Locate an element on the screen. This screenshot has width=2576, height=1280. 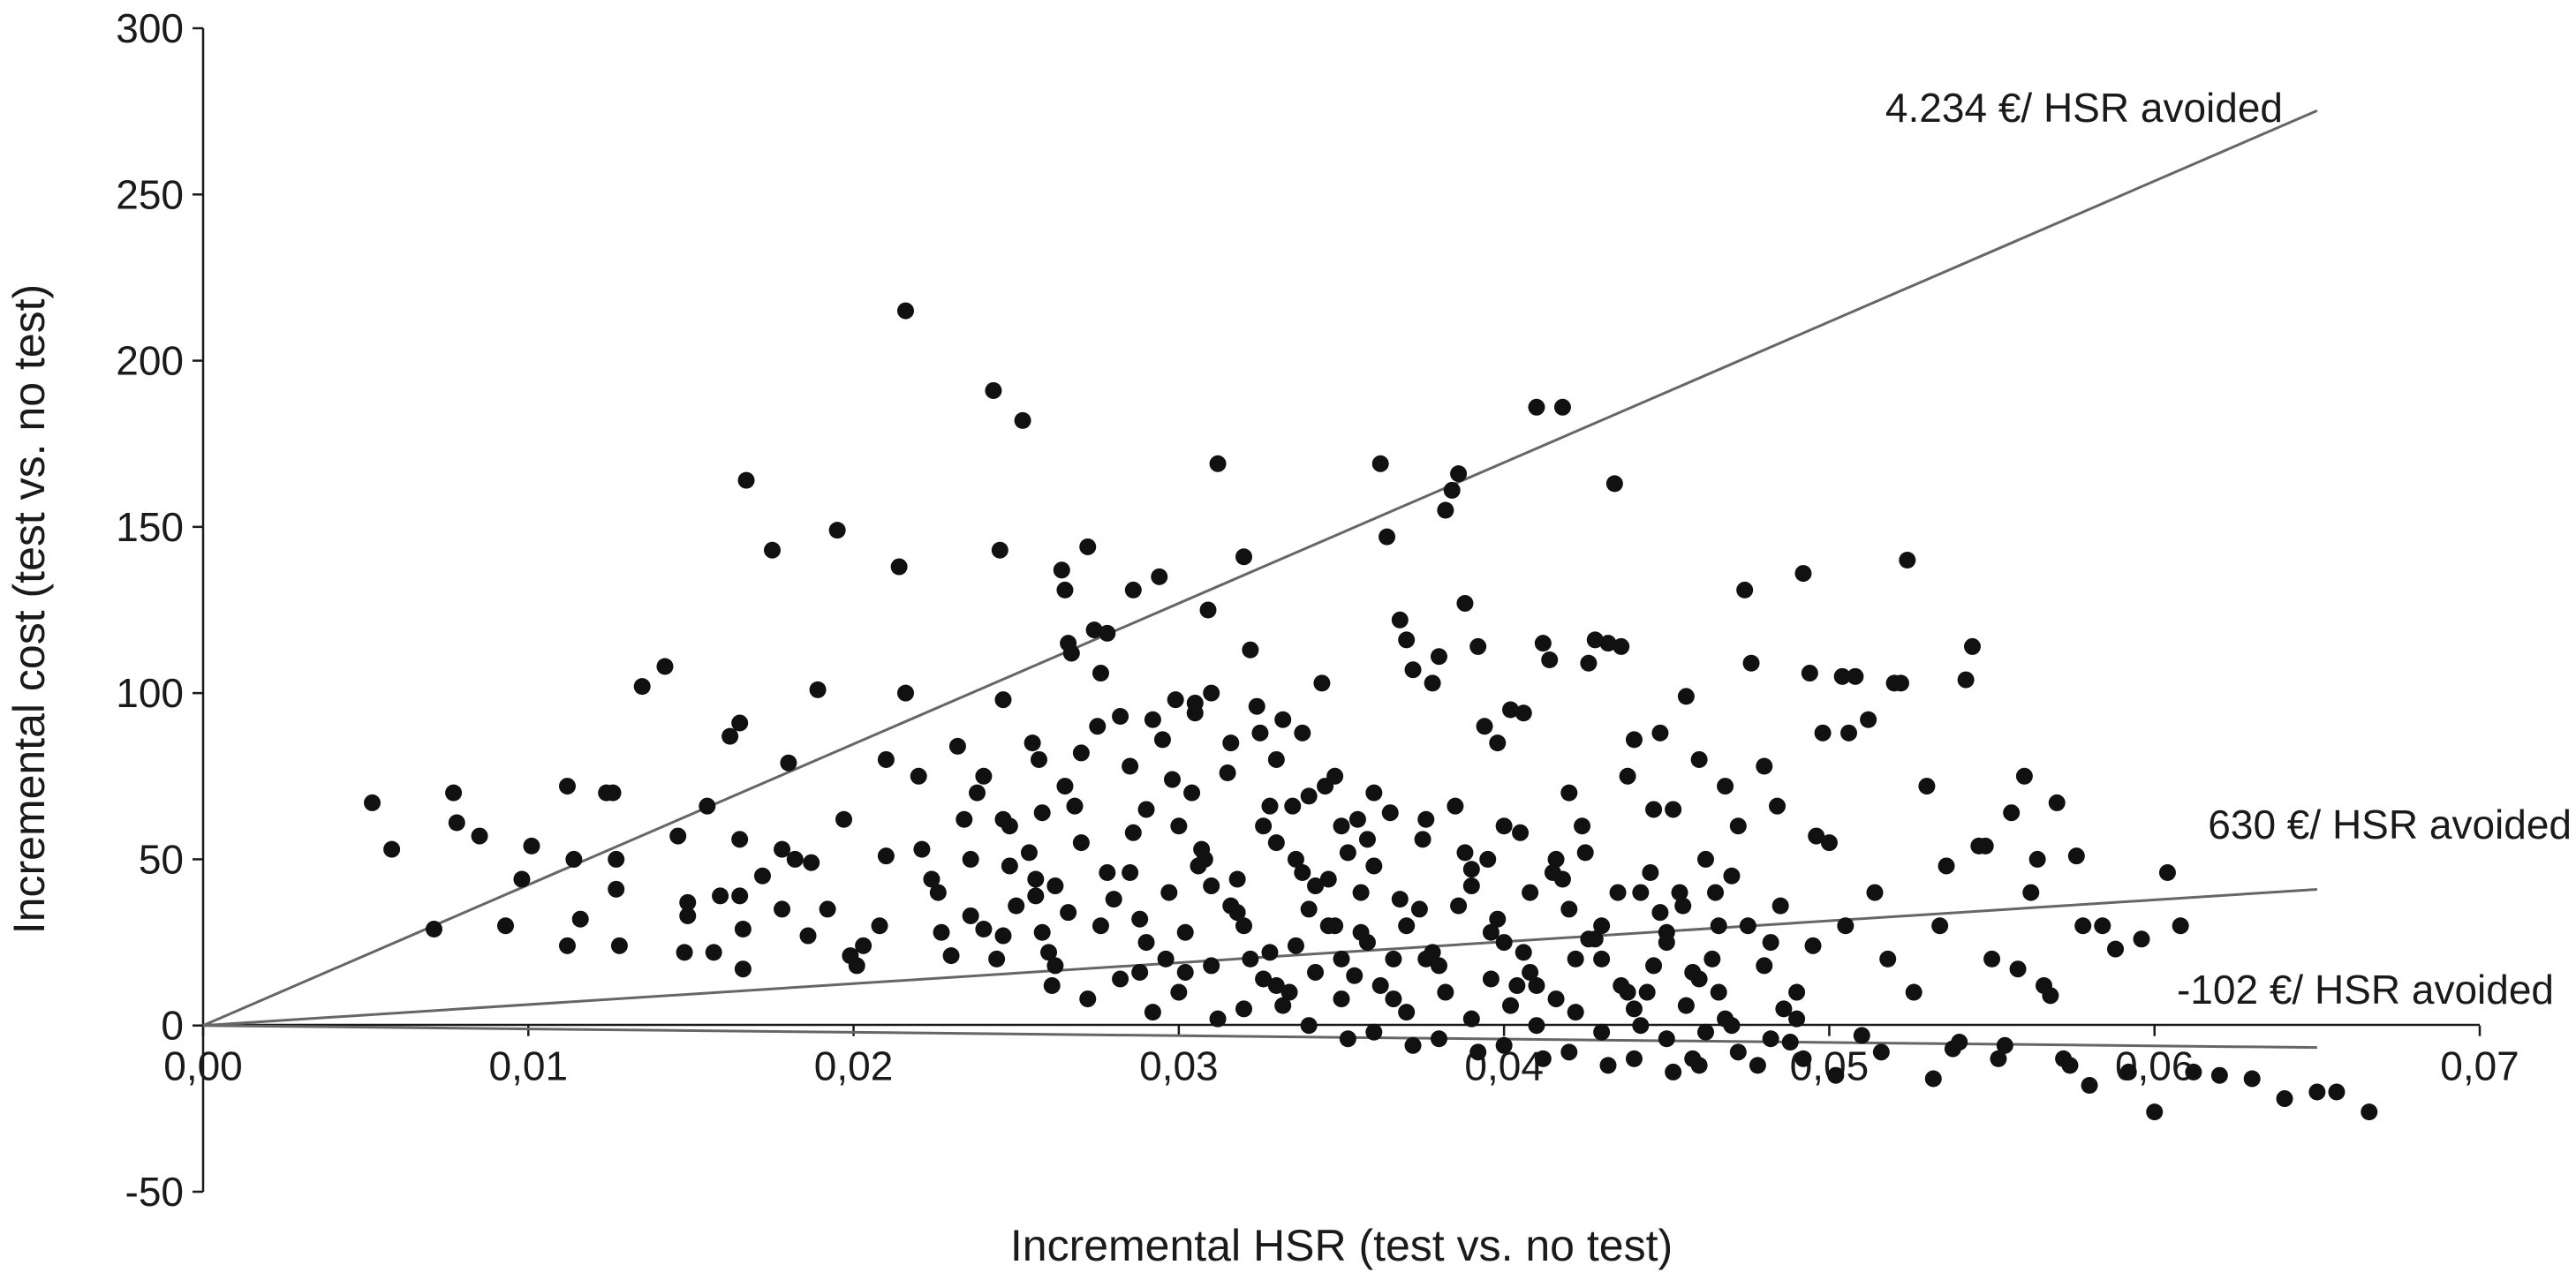
x-tick-label: 0,00 is located at coordinates (203, 1066).